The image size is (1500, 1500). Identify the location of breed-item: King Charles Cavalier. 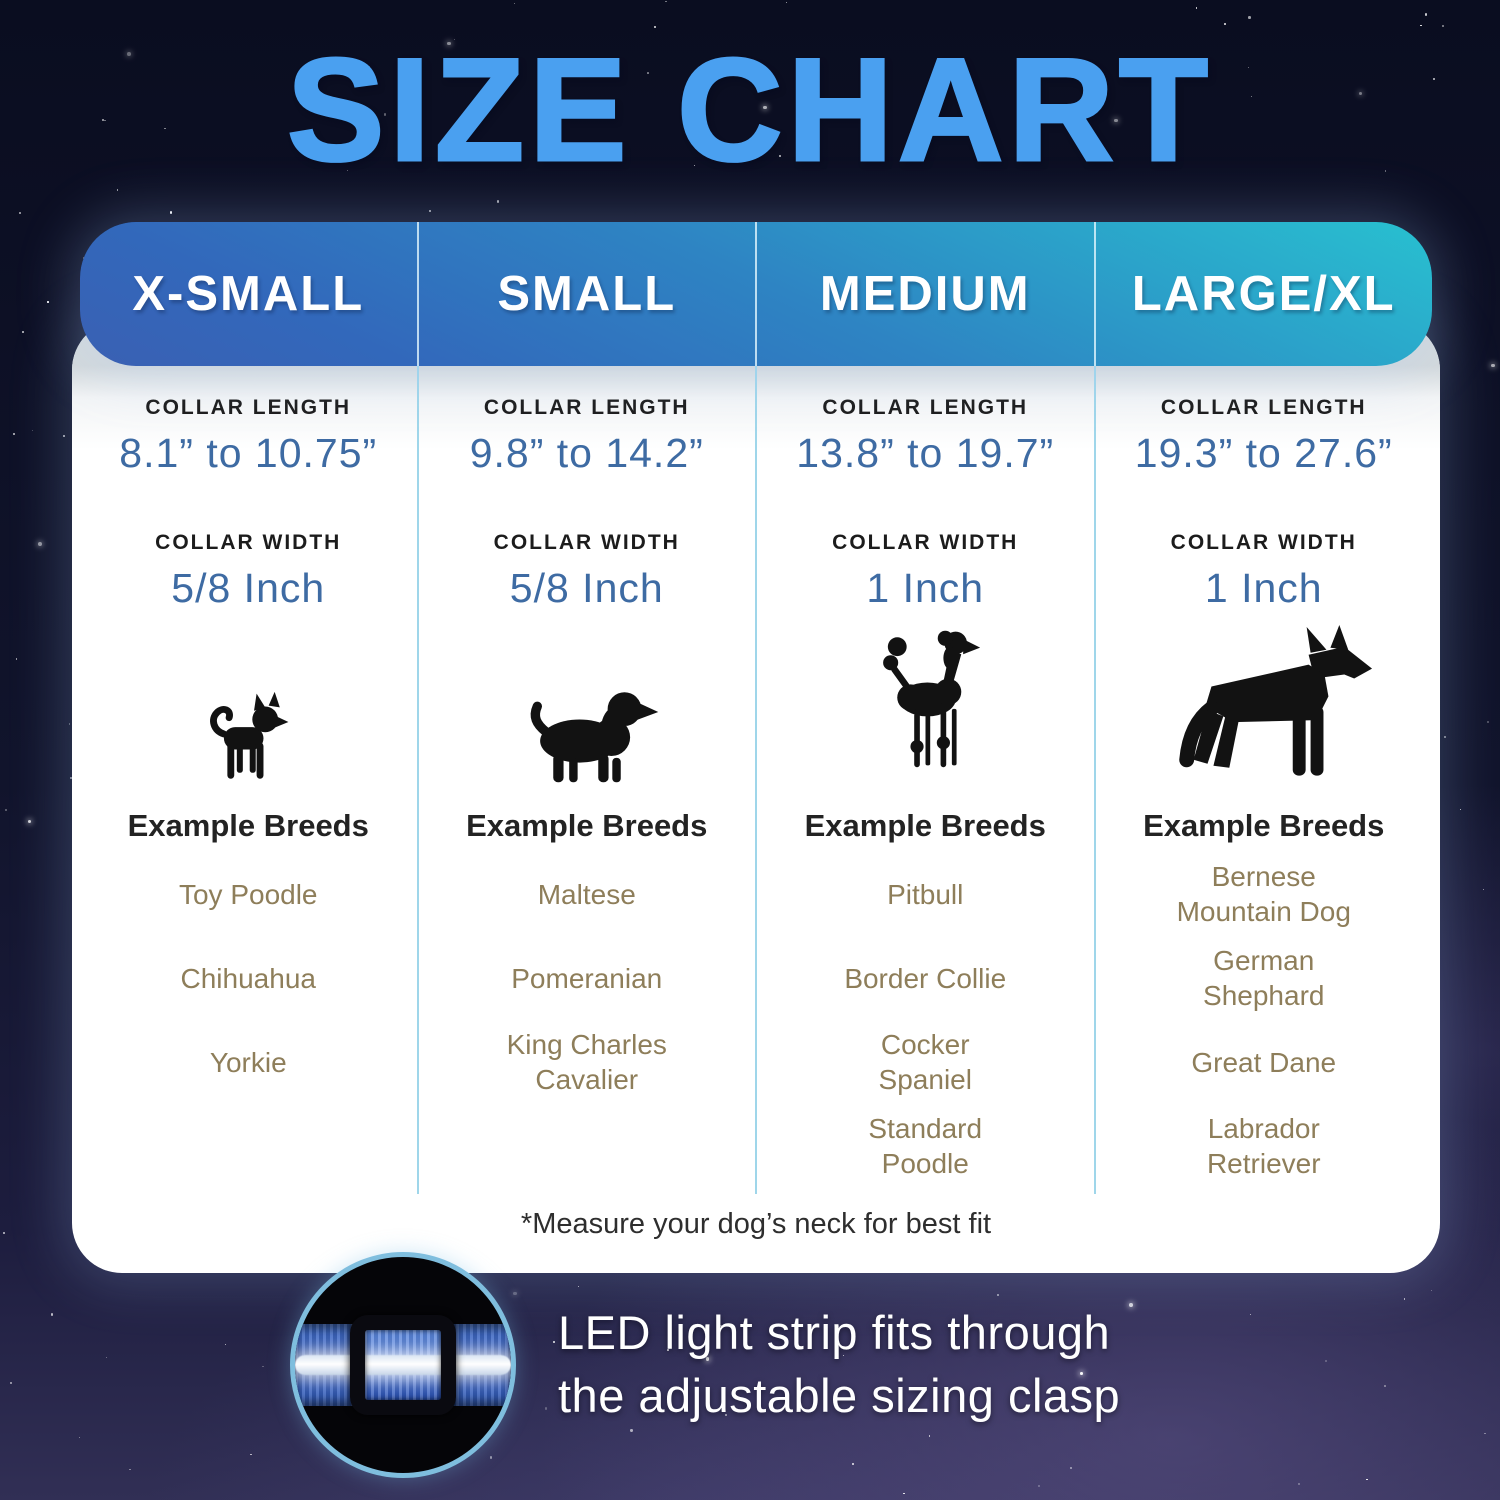
(587, 1062).